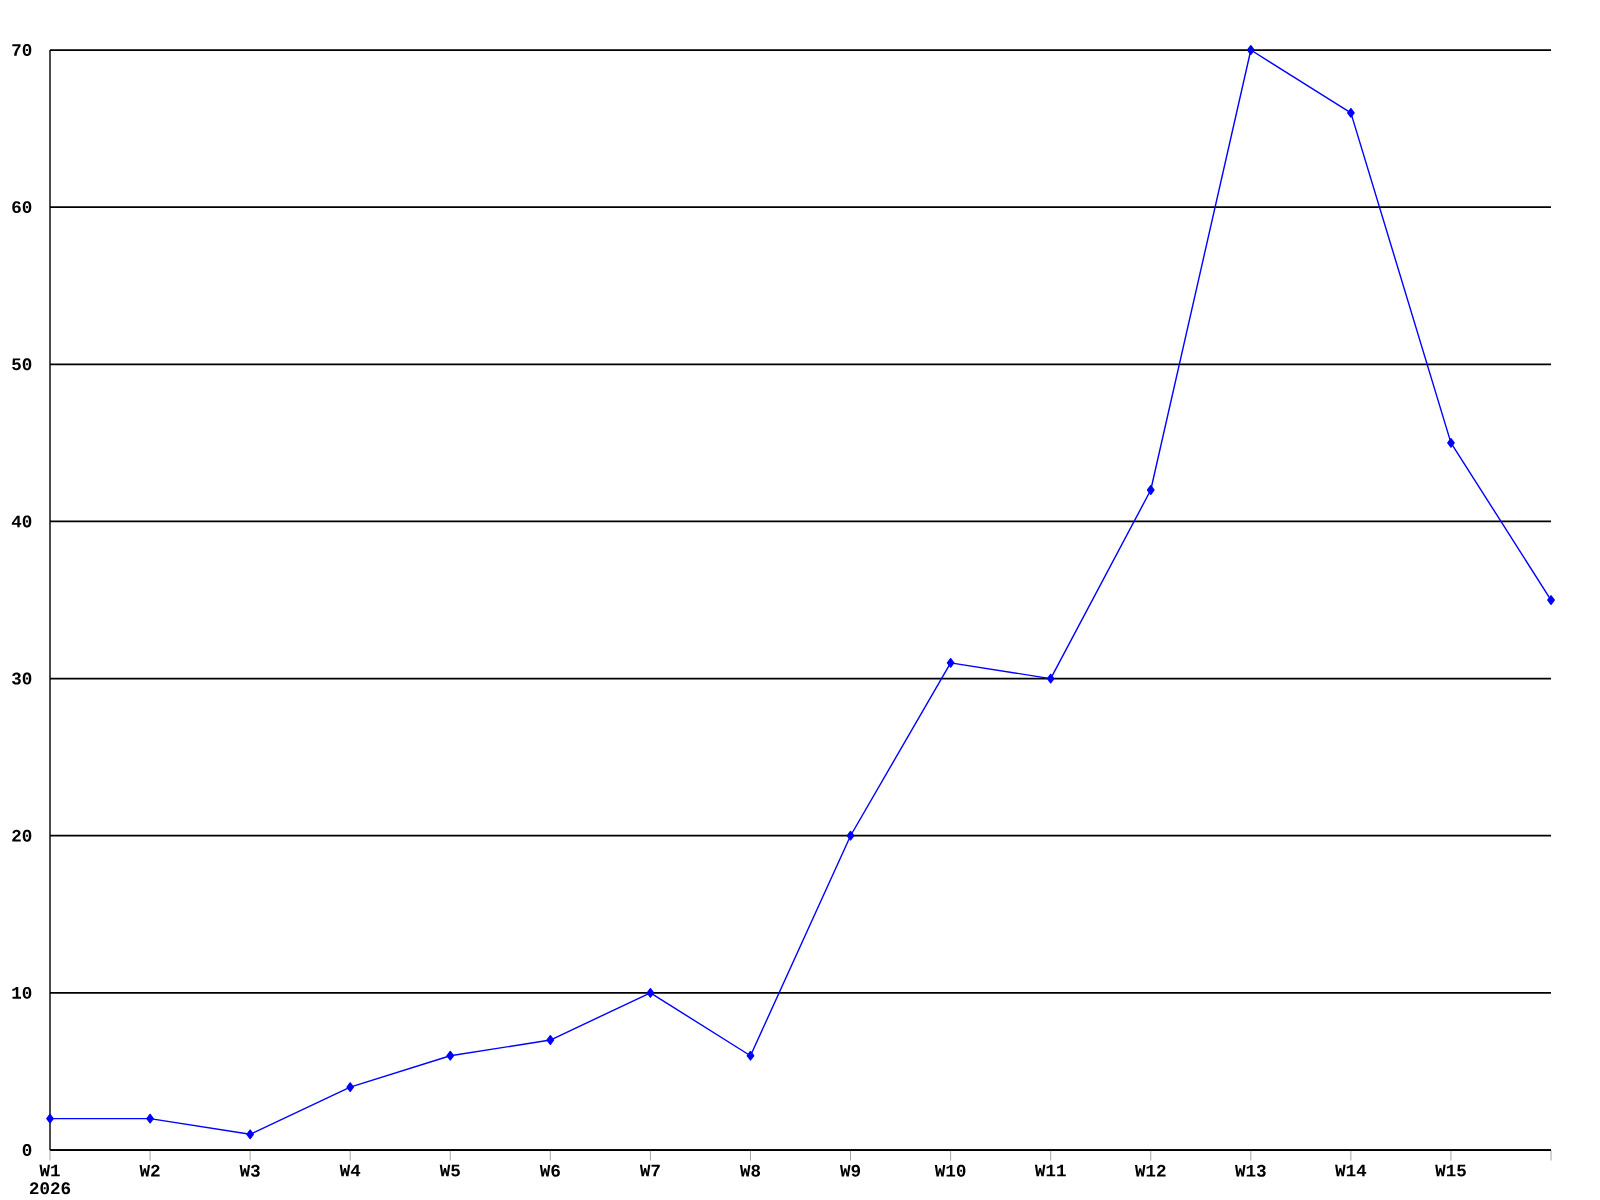 The image size is (1600, 1200). Describe the element at coordinates (50, 1188) in the screenshot. I see `text: 2026` at that location.